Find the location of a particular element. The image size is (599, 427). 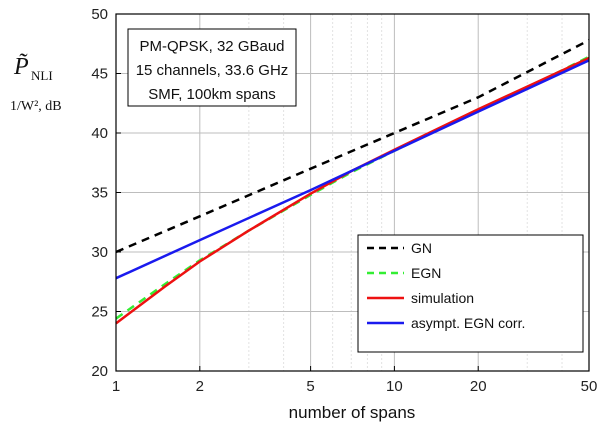

x-axis-label: number of spans is located at coordinates (352, 412).